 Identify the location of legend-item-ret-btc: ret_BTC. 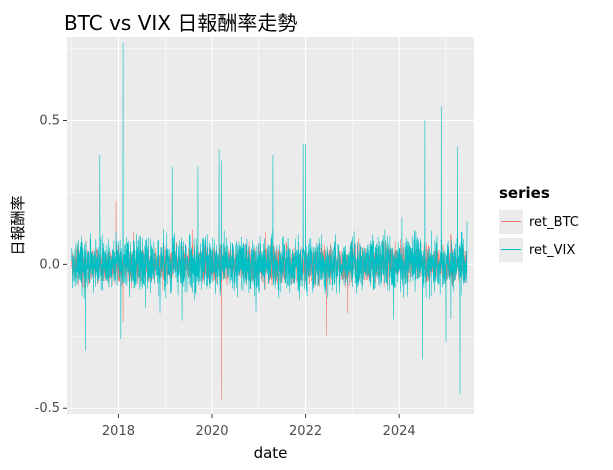
(554, 222).